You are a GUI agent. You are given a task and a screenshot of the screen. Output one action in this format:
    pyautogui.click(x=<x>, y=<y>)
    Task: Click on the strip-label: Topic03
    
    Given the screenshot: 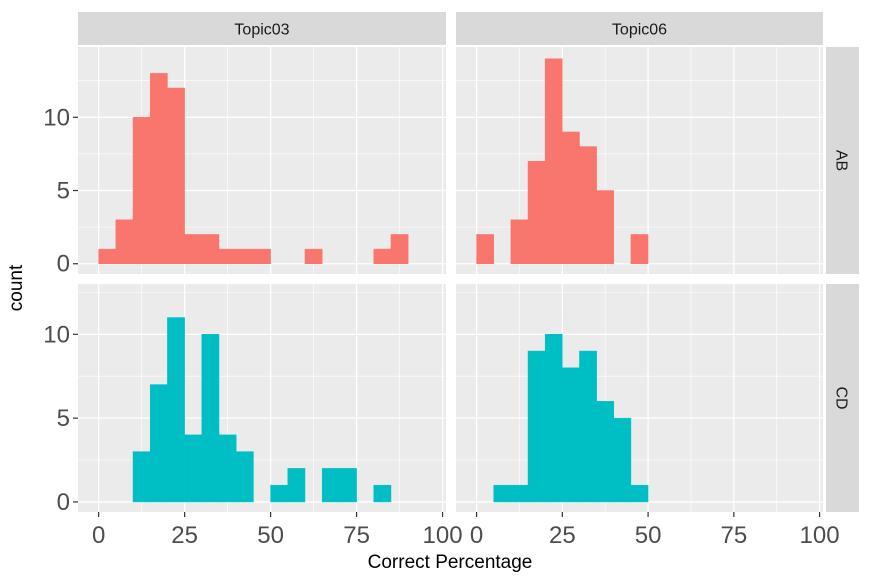 What is the action you would take?
    pyautogui.click(x=261, y=30)
    